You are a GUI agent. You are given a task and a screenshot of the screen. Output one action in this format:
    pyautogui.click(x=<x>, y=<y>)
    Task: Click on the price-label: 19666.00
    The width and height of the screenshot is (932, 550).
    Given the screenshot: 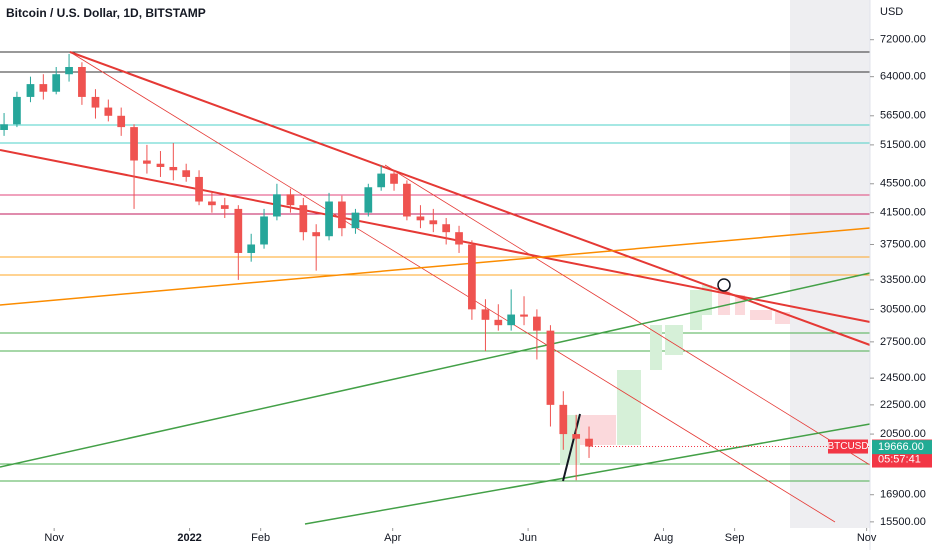 What is the action you would take?
    pyautogui.click(x=901, y=447)
    